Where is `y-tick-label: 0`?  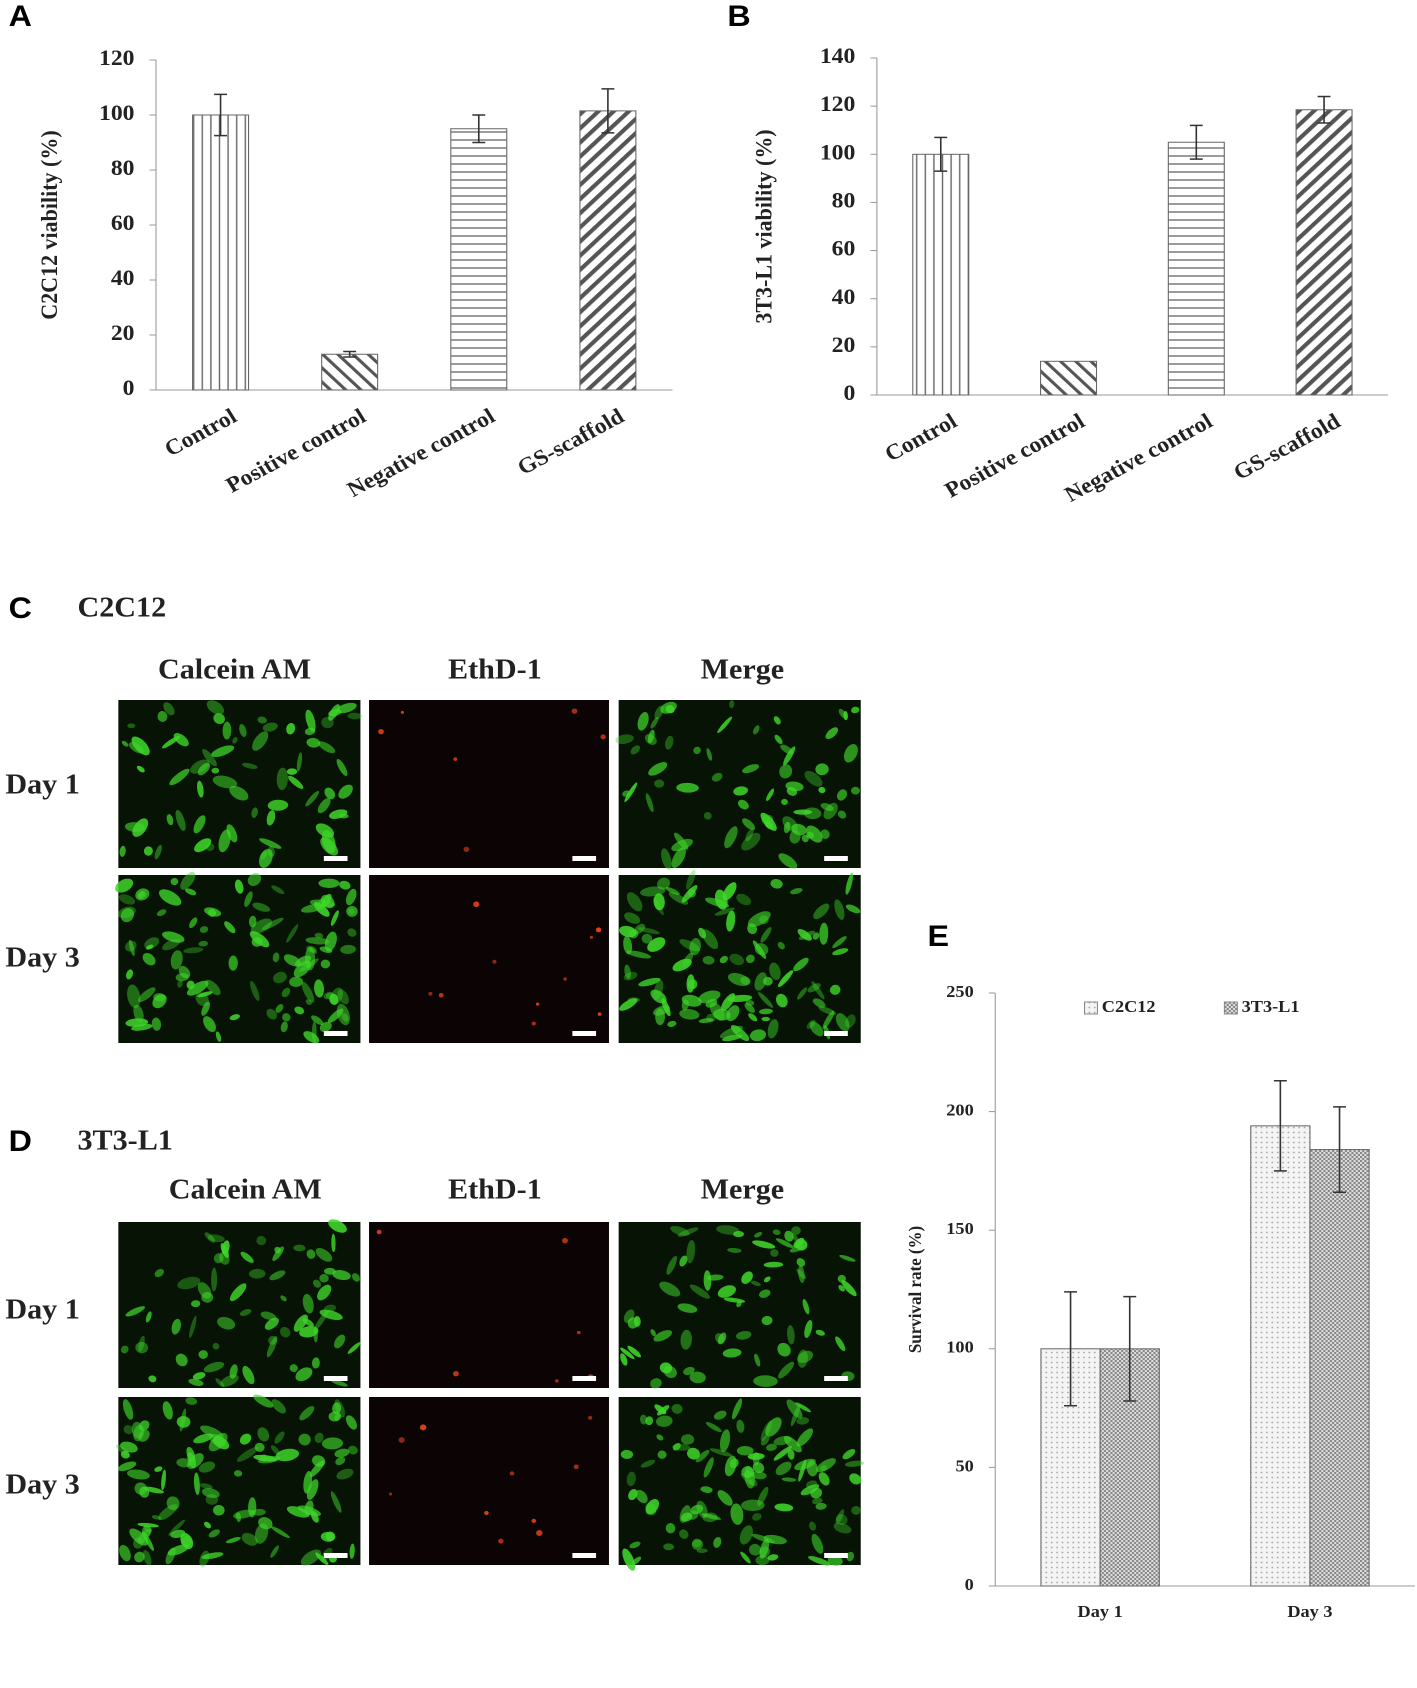
y-tick-label: 0 is located at coordinates (969, 1583).